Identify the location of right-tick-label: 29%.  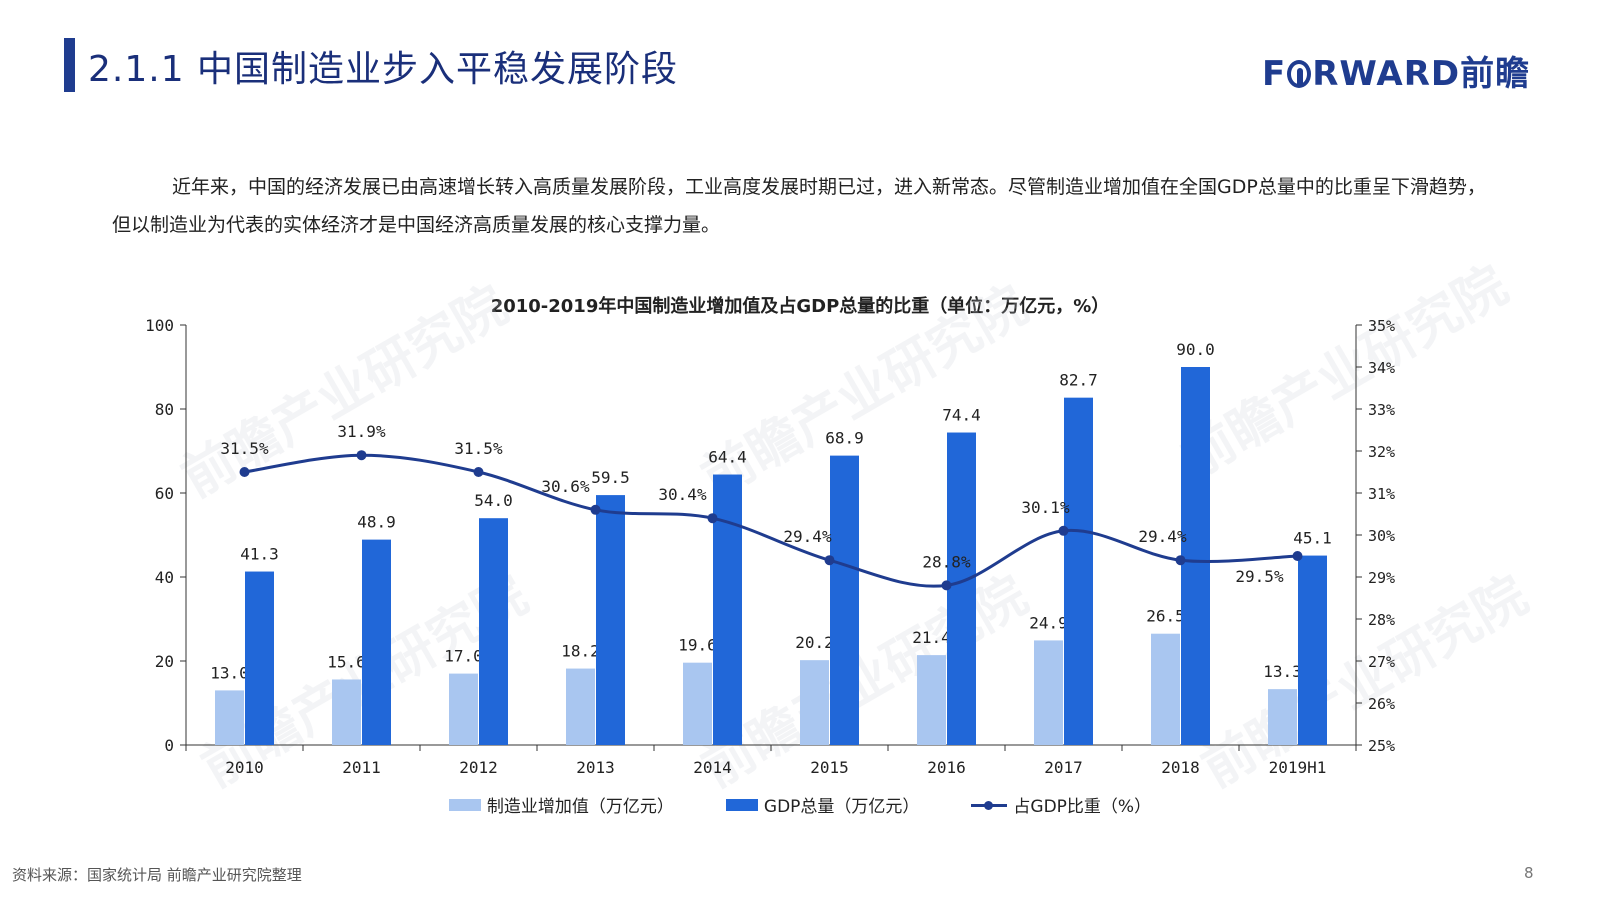
(1381, 578).